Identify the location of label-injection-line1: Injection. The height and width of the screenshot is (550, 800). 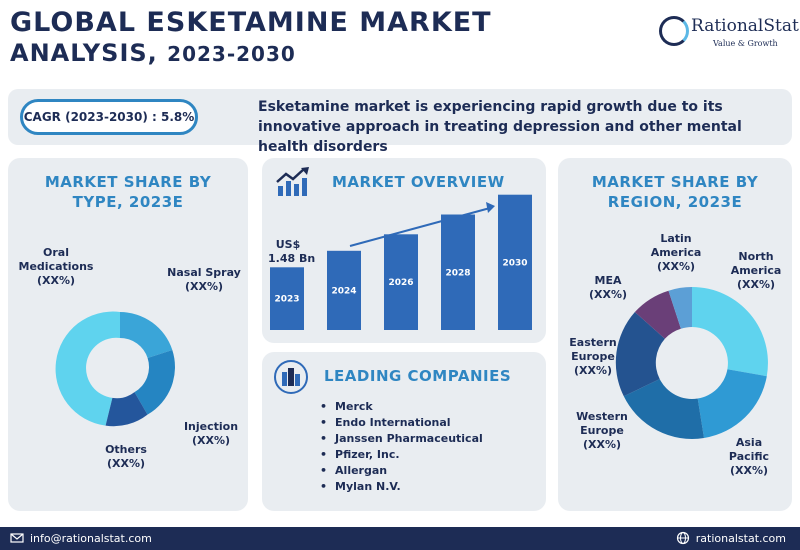
(211, 426).